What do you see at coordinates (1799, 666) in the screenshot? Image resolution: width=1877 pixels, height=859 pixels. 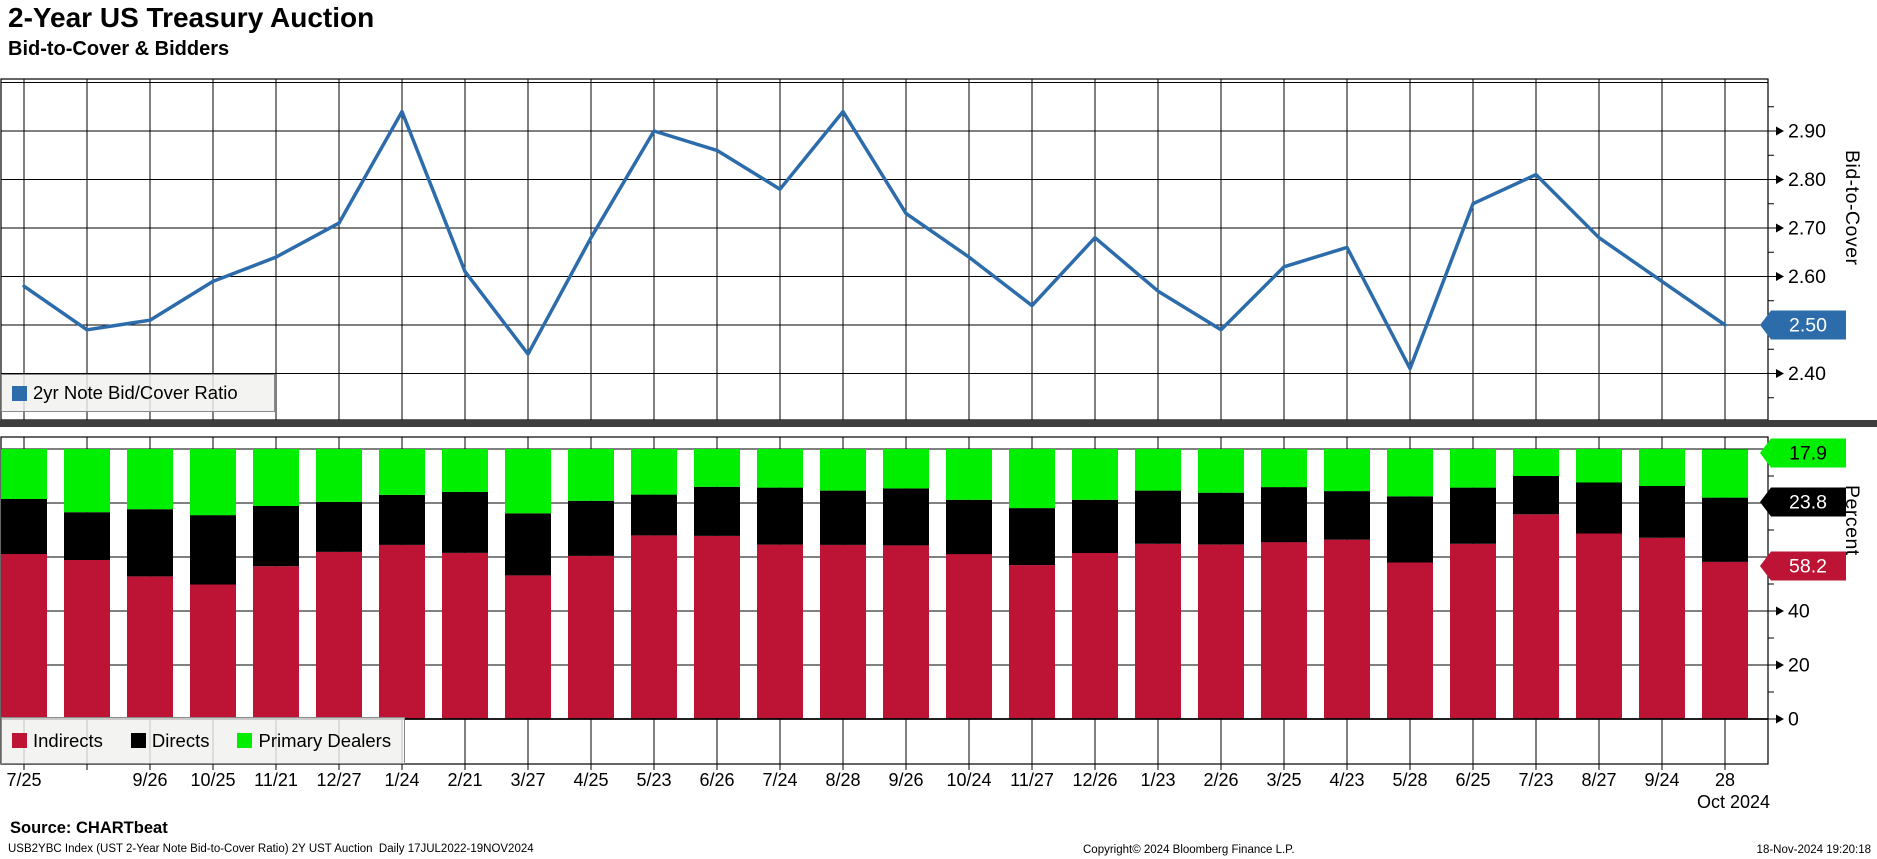 I see `y-axis-tick-label: 20` at bounding box center [1799, 666].